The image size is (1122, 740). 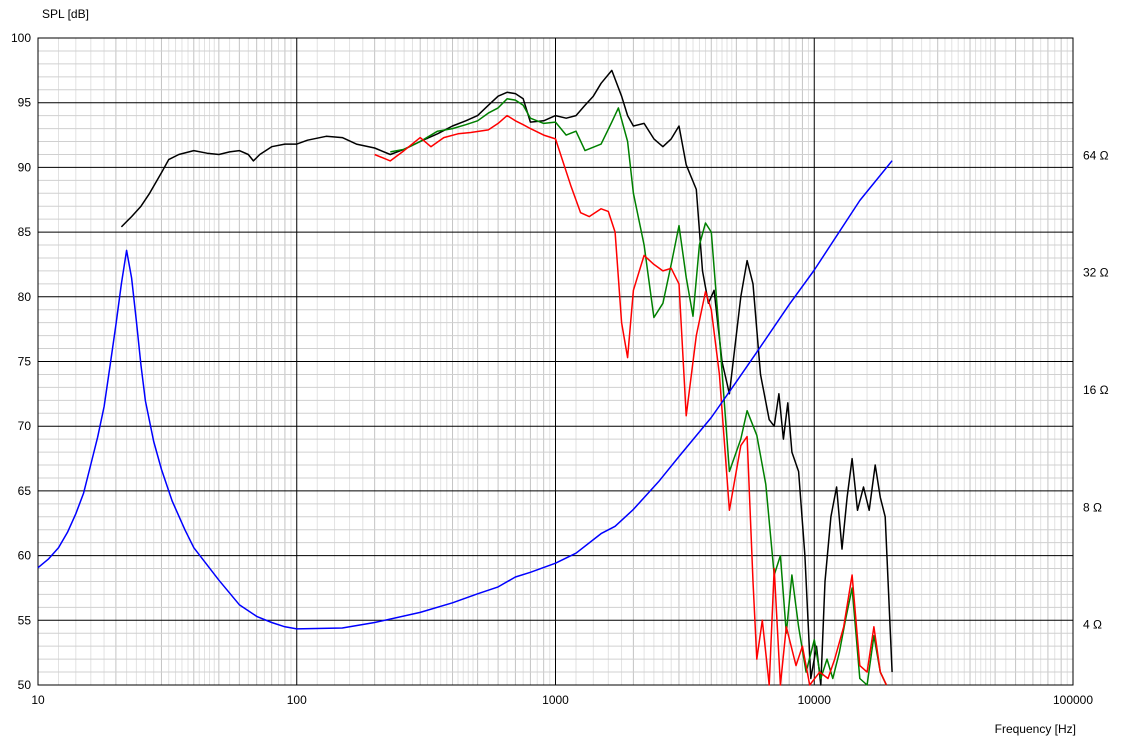 What do you see at coordinates (1096, 273) in the screenshot?
I see `y2-tick-label: 32 Ω` at bounding box center [1096, 273].